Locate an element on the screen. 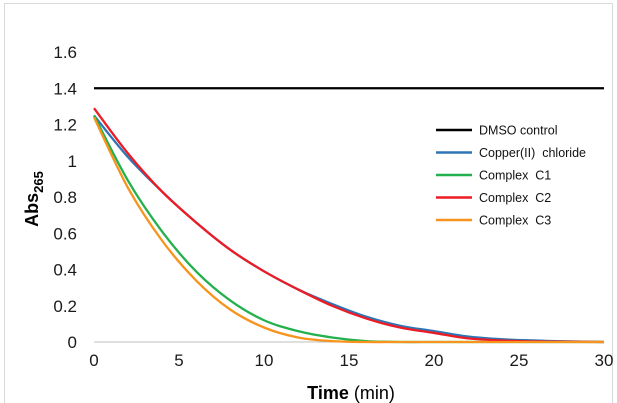 Image resolution: width=617 pixels, height=403 pixels. x-axis-title: Time (min) is located at coordinates (351, 393).